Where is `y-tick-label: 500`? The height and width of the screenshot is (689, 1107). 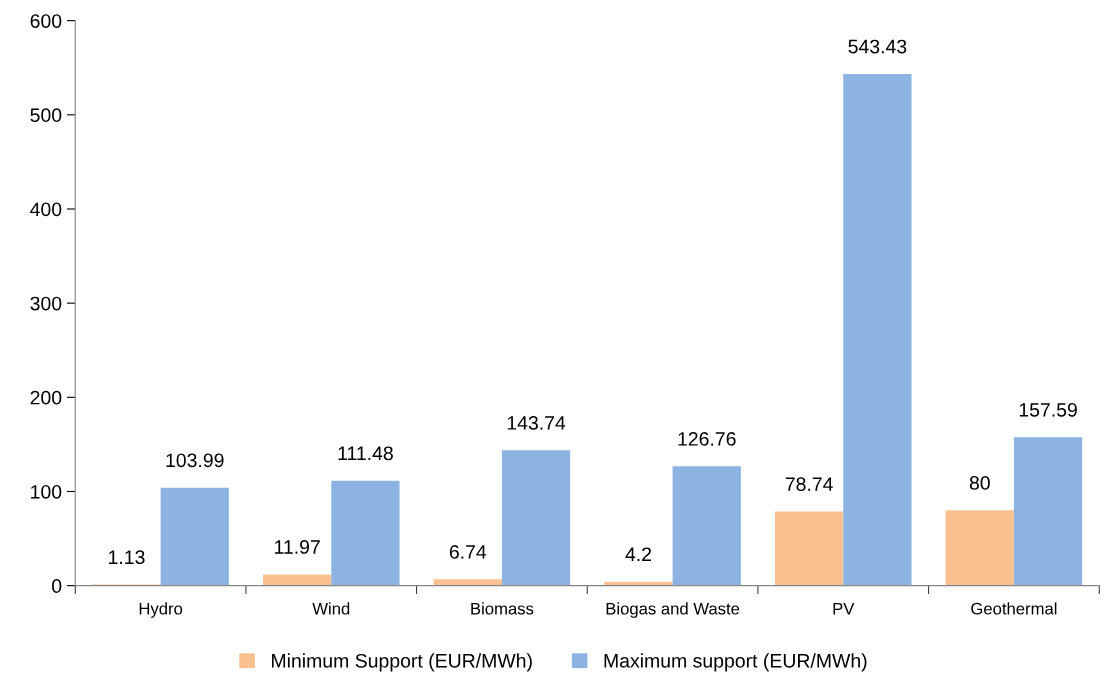
y-tick-label: 500 is located at coordinates (46, 115).